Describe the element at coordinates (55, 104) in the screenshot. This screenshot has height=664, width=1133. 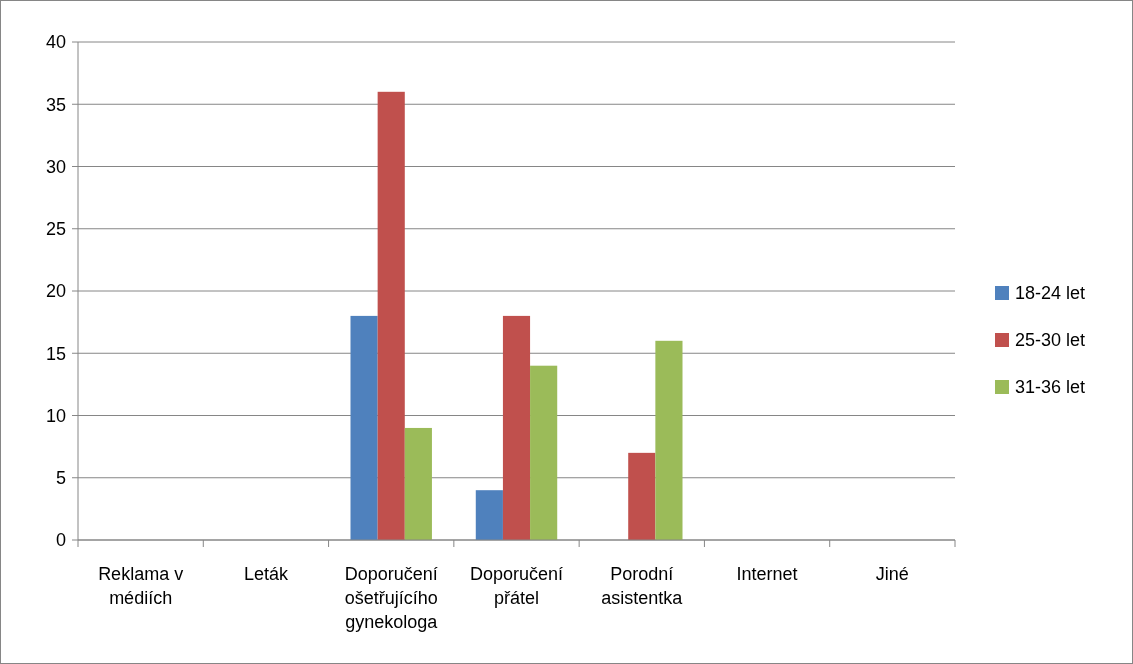
I see `y-tick-label: 35` at that location.